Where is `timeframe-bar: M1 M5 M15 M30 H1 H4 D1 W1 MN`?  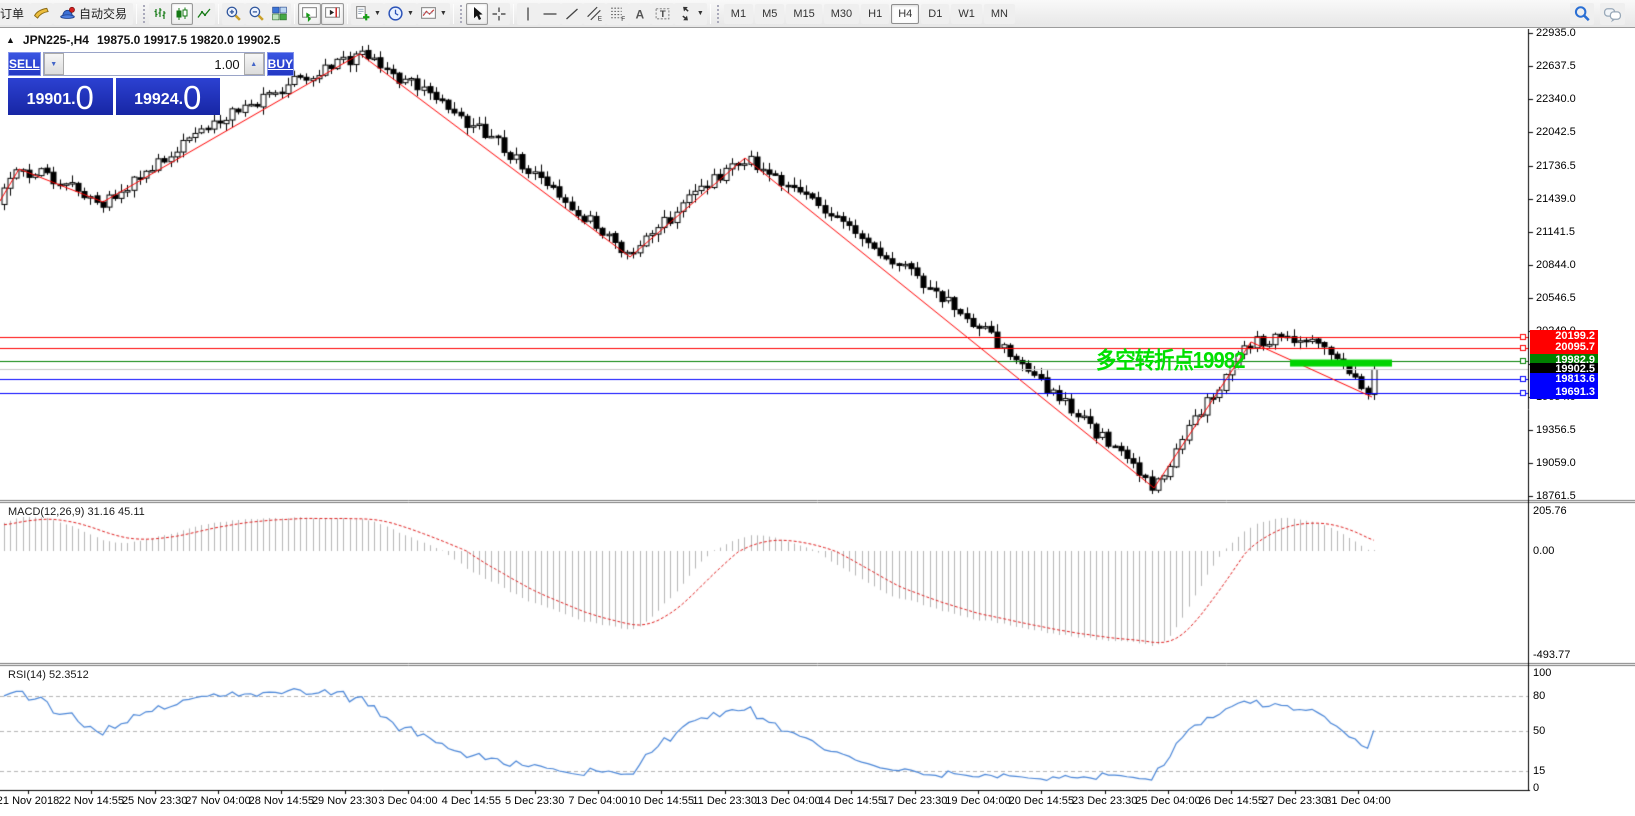
timeframe-bar: M1 M5 M15 M30 H1 H4 D1 W1 MN is located at coordinates (869, 13).